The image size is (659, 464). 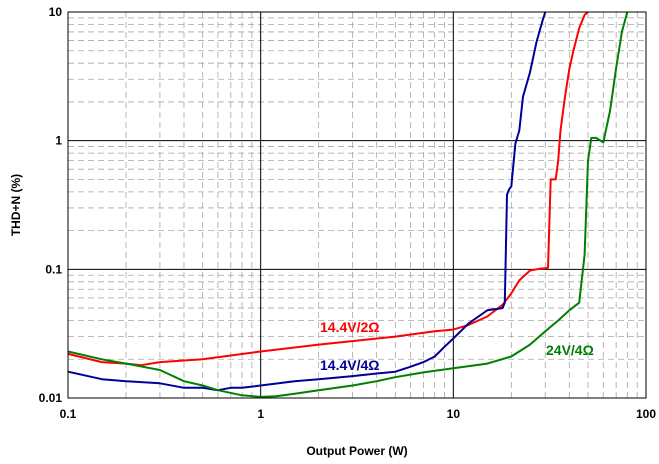 What do you see at coordinates (68, 414) in the screenshot?
I see `x-tick-label: 0.1` at bounding box center [68, 414].